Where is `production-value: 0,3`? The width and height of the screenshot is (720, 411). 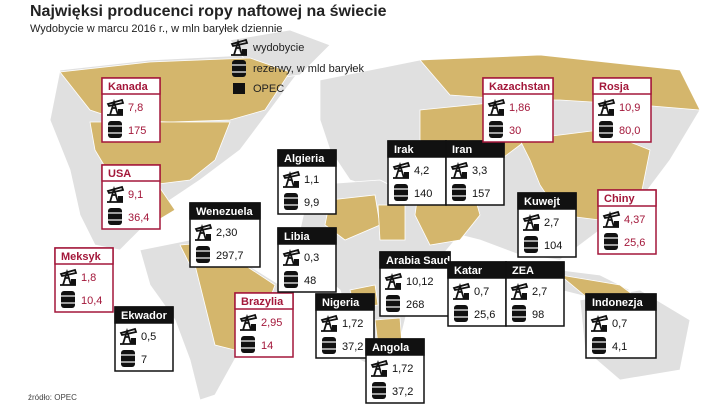
production-value: 0,3 is located at coordinates (311, 258).